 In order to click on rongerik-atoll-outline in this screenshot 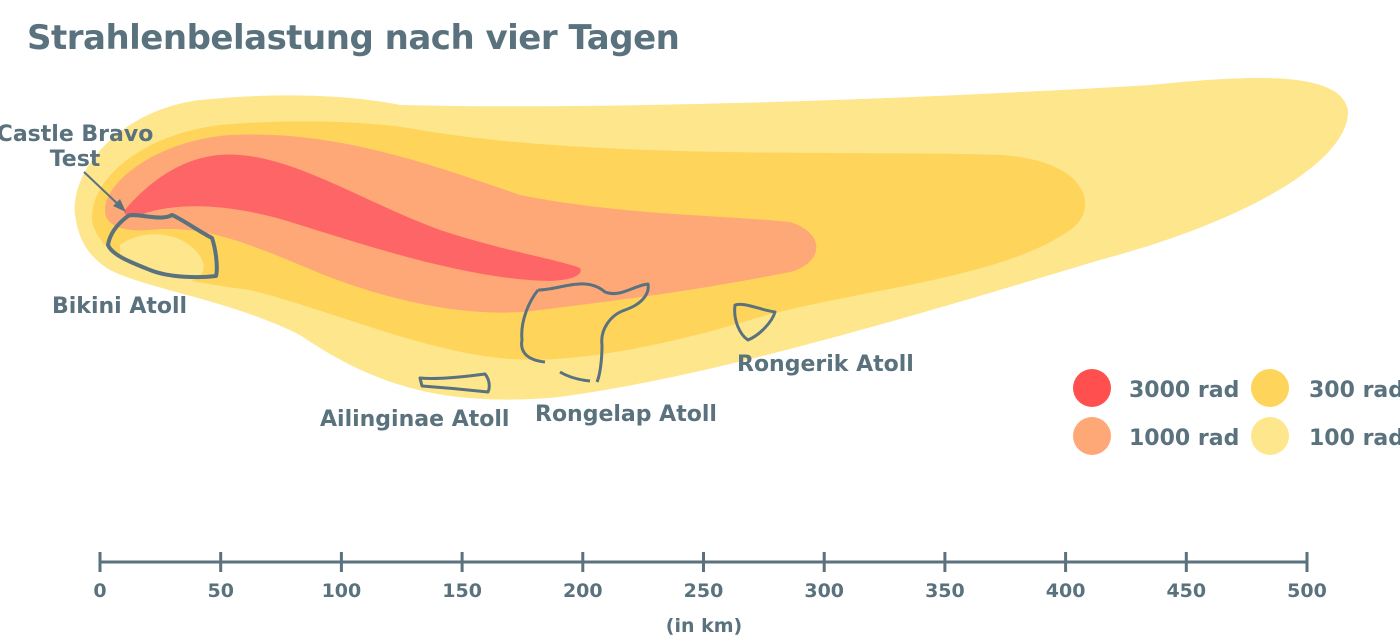, I will do `click(755, 322)`.